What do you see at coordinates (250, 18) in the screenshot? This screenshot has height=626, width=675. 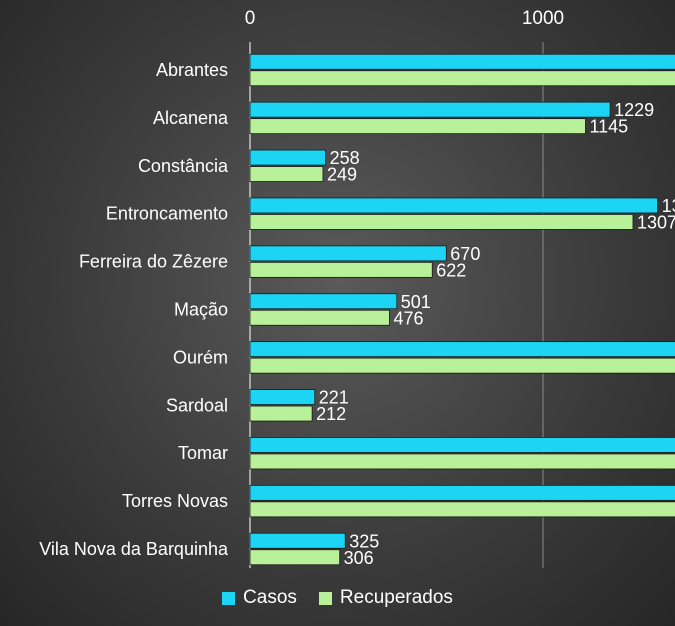 I see `x-tick-label: 0` at bounding box center [250, 18].